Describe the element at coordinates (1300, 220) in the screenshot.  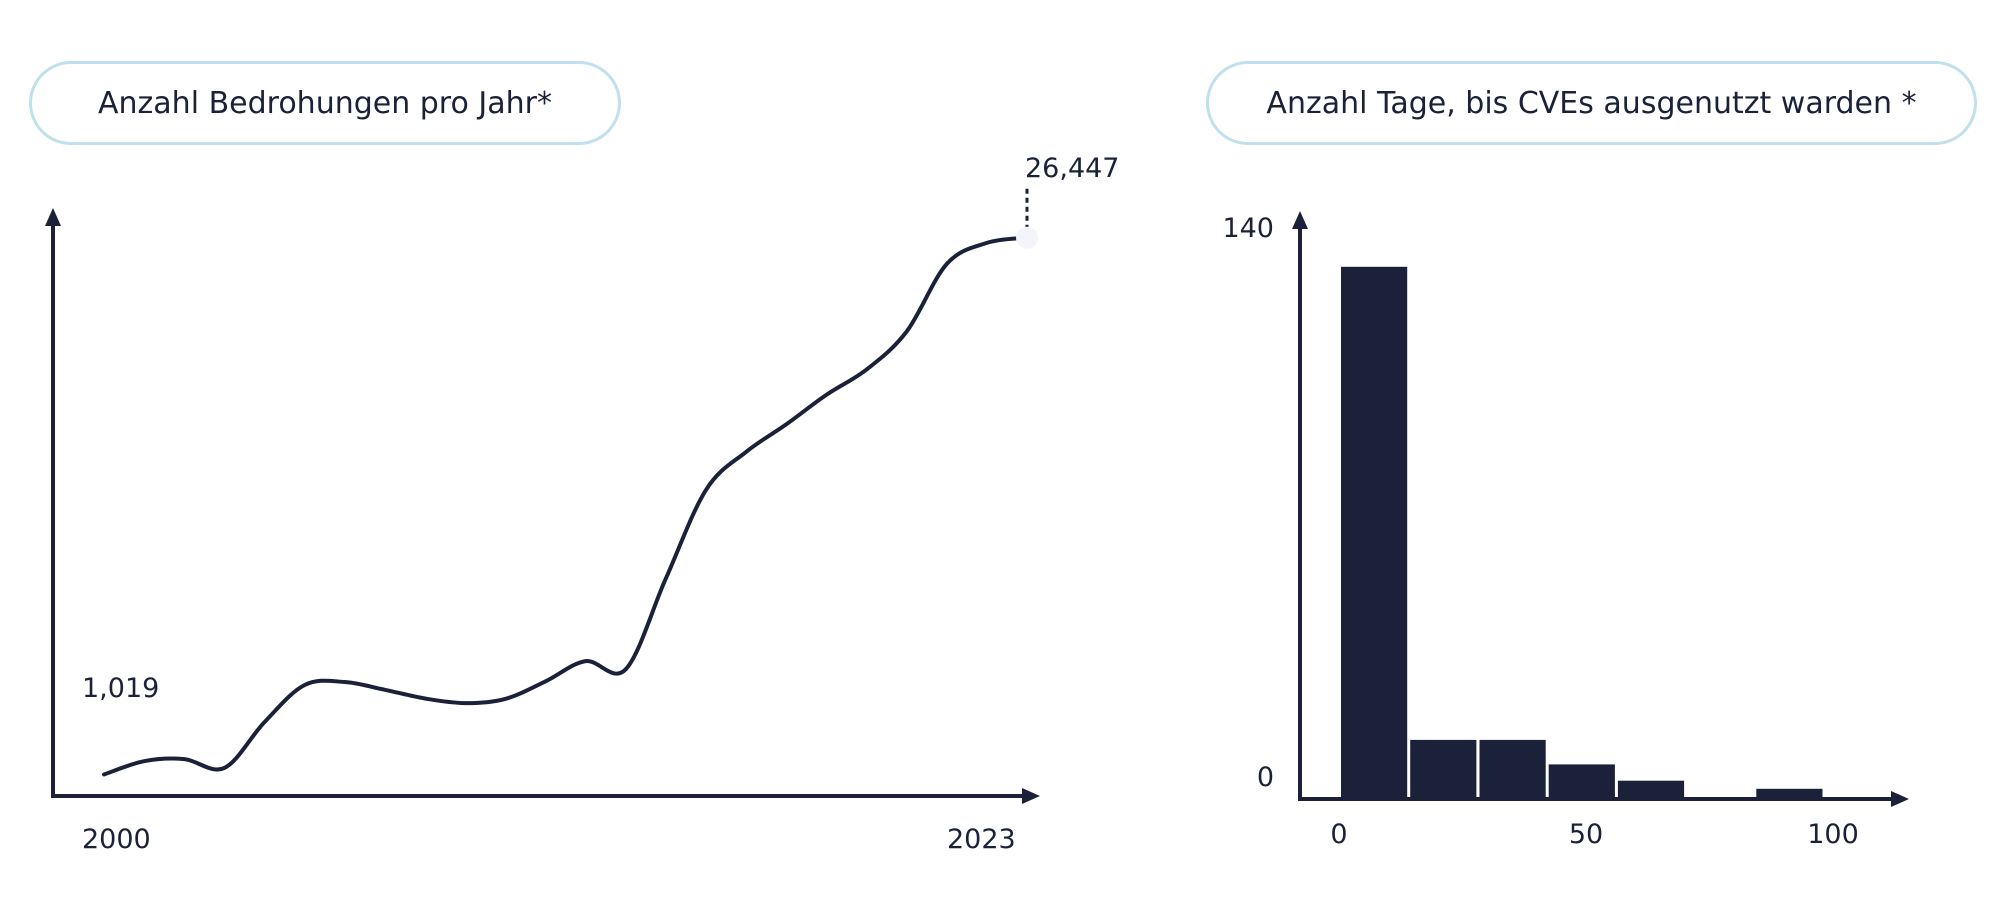
I see `histogram-y-arrow` at that location.